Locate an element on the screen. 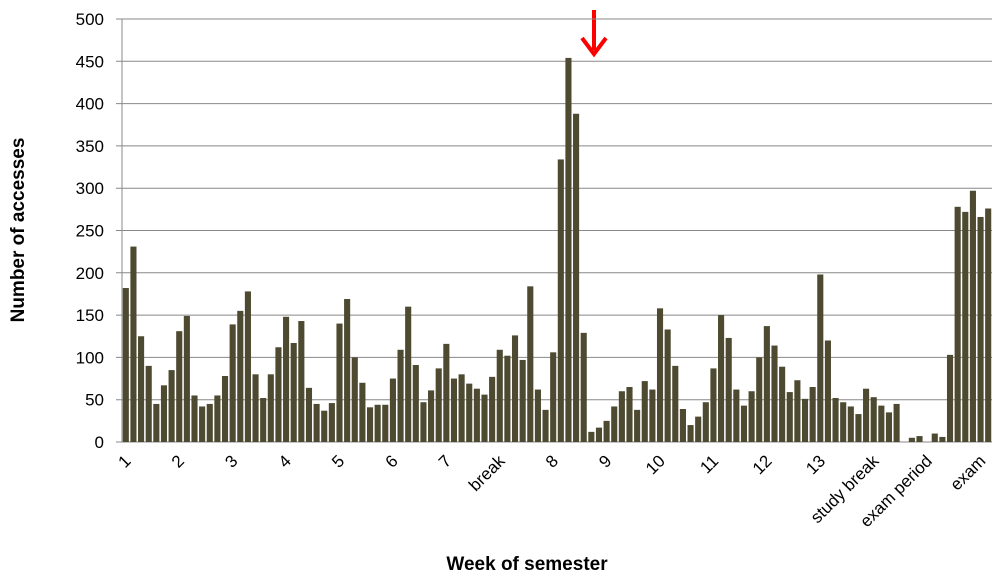  y-tick-label: 0 is located at coordinates (99, 442).